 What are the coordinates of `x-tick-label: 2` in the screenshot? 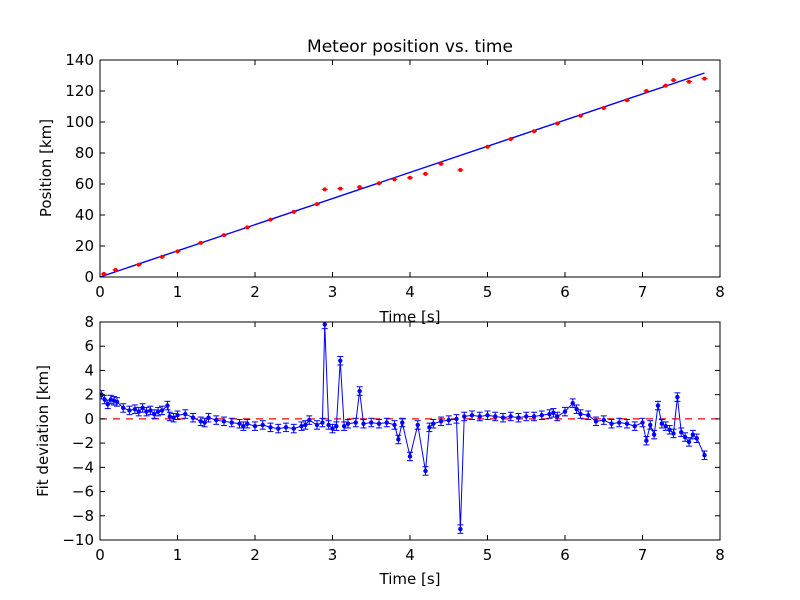 It's located at (255, 555).